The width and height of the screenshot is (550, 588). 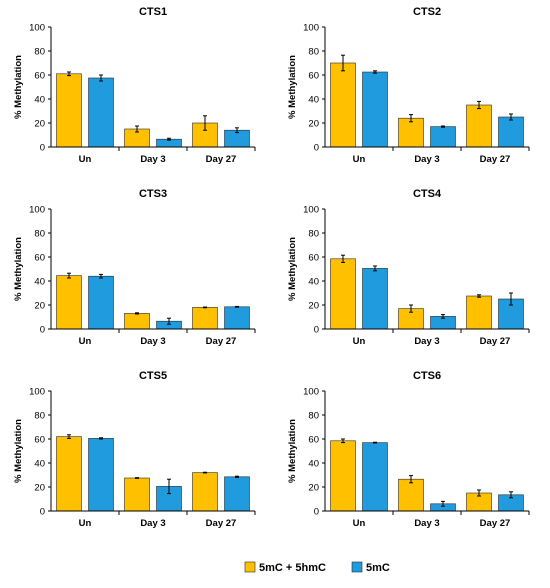 What do you see at coordinates (427, 376) in the screenshot?
I see `chart-title: CTS6` at bounding box center [427, 376].